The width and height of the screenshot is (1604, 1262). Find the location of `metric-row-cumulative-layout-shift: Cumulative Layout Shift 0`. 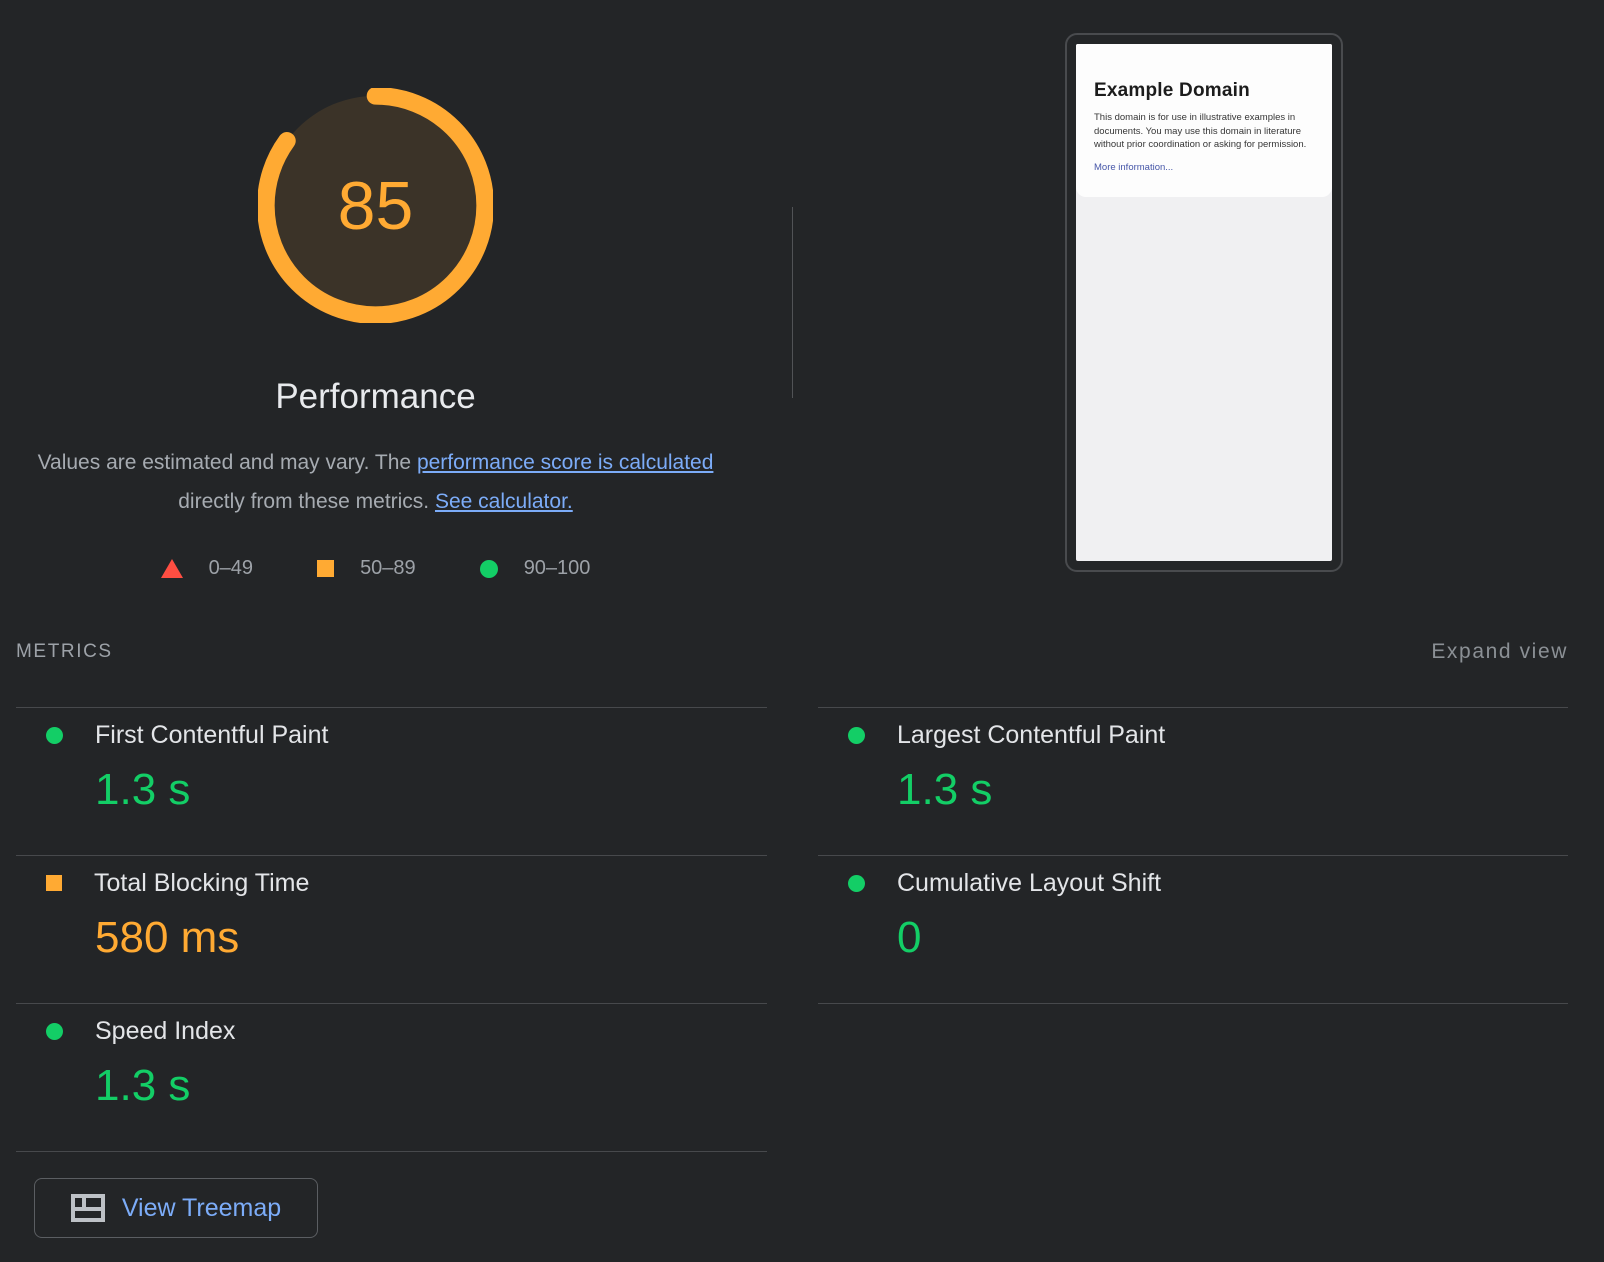

metric-row-cumulative-layout-shift: Cumulative Layout Shift 0 is located at coordinates (1193, 929).